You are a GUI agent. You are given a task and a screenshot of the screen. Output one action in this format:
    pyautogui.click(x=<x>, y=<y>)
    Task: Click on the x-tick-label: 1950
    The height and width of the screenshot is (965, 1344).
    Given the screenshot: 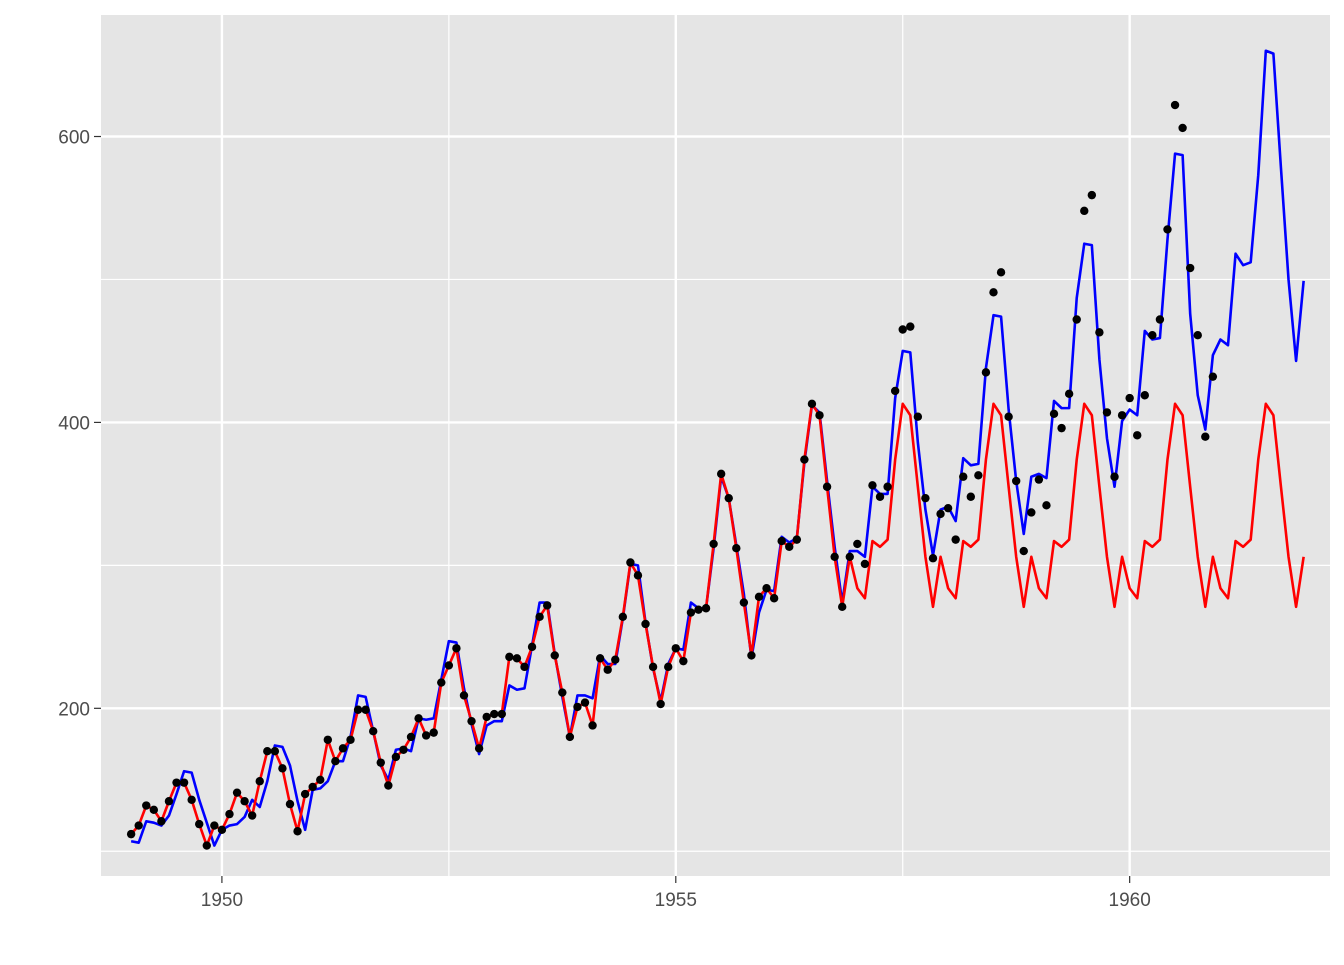 What is the action you would take?
    pyautogui.click(x=222, y=900)
    